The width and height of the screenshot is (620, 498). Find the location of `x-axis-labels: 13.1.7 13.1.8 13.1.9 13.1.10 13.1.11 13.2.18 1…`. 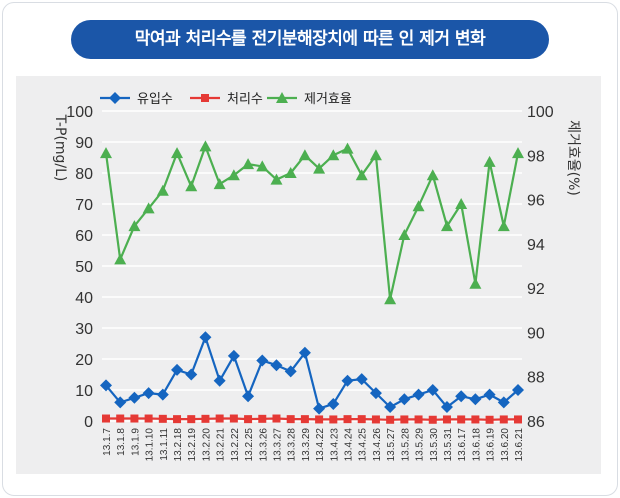

x-axis-labels: 13.1.7 13.1.8 13.1.9 13.1.10 13.1.11 13.2.18 1… is located at coordinates (313, 445).